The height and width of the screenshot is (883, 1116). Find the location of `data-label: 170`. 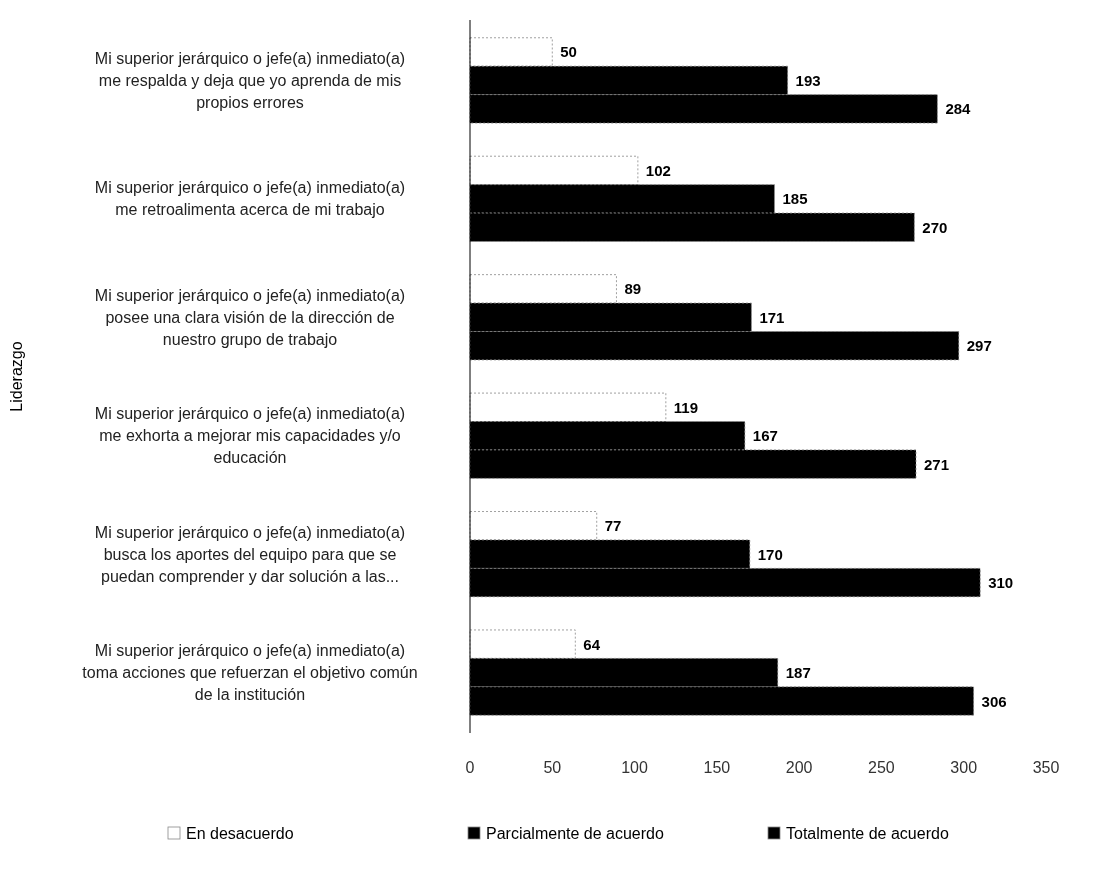

data-label: 170 is located at coordinates (770, 554).